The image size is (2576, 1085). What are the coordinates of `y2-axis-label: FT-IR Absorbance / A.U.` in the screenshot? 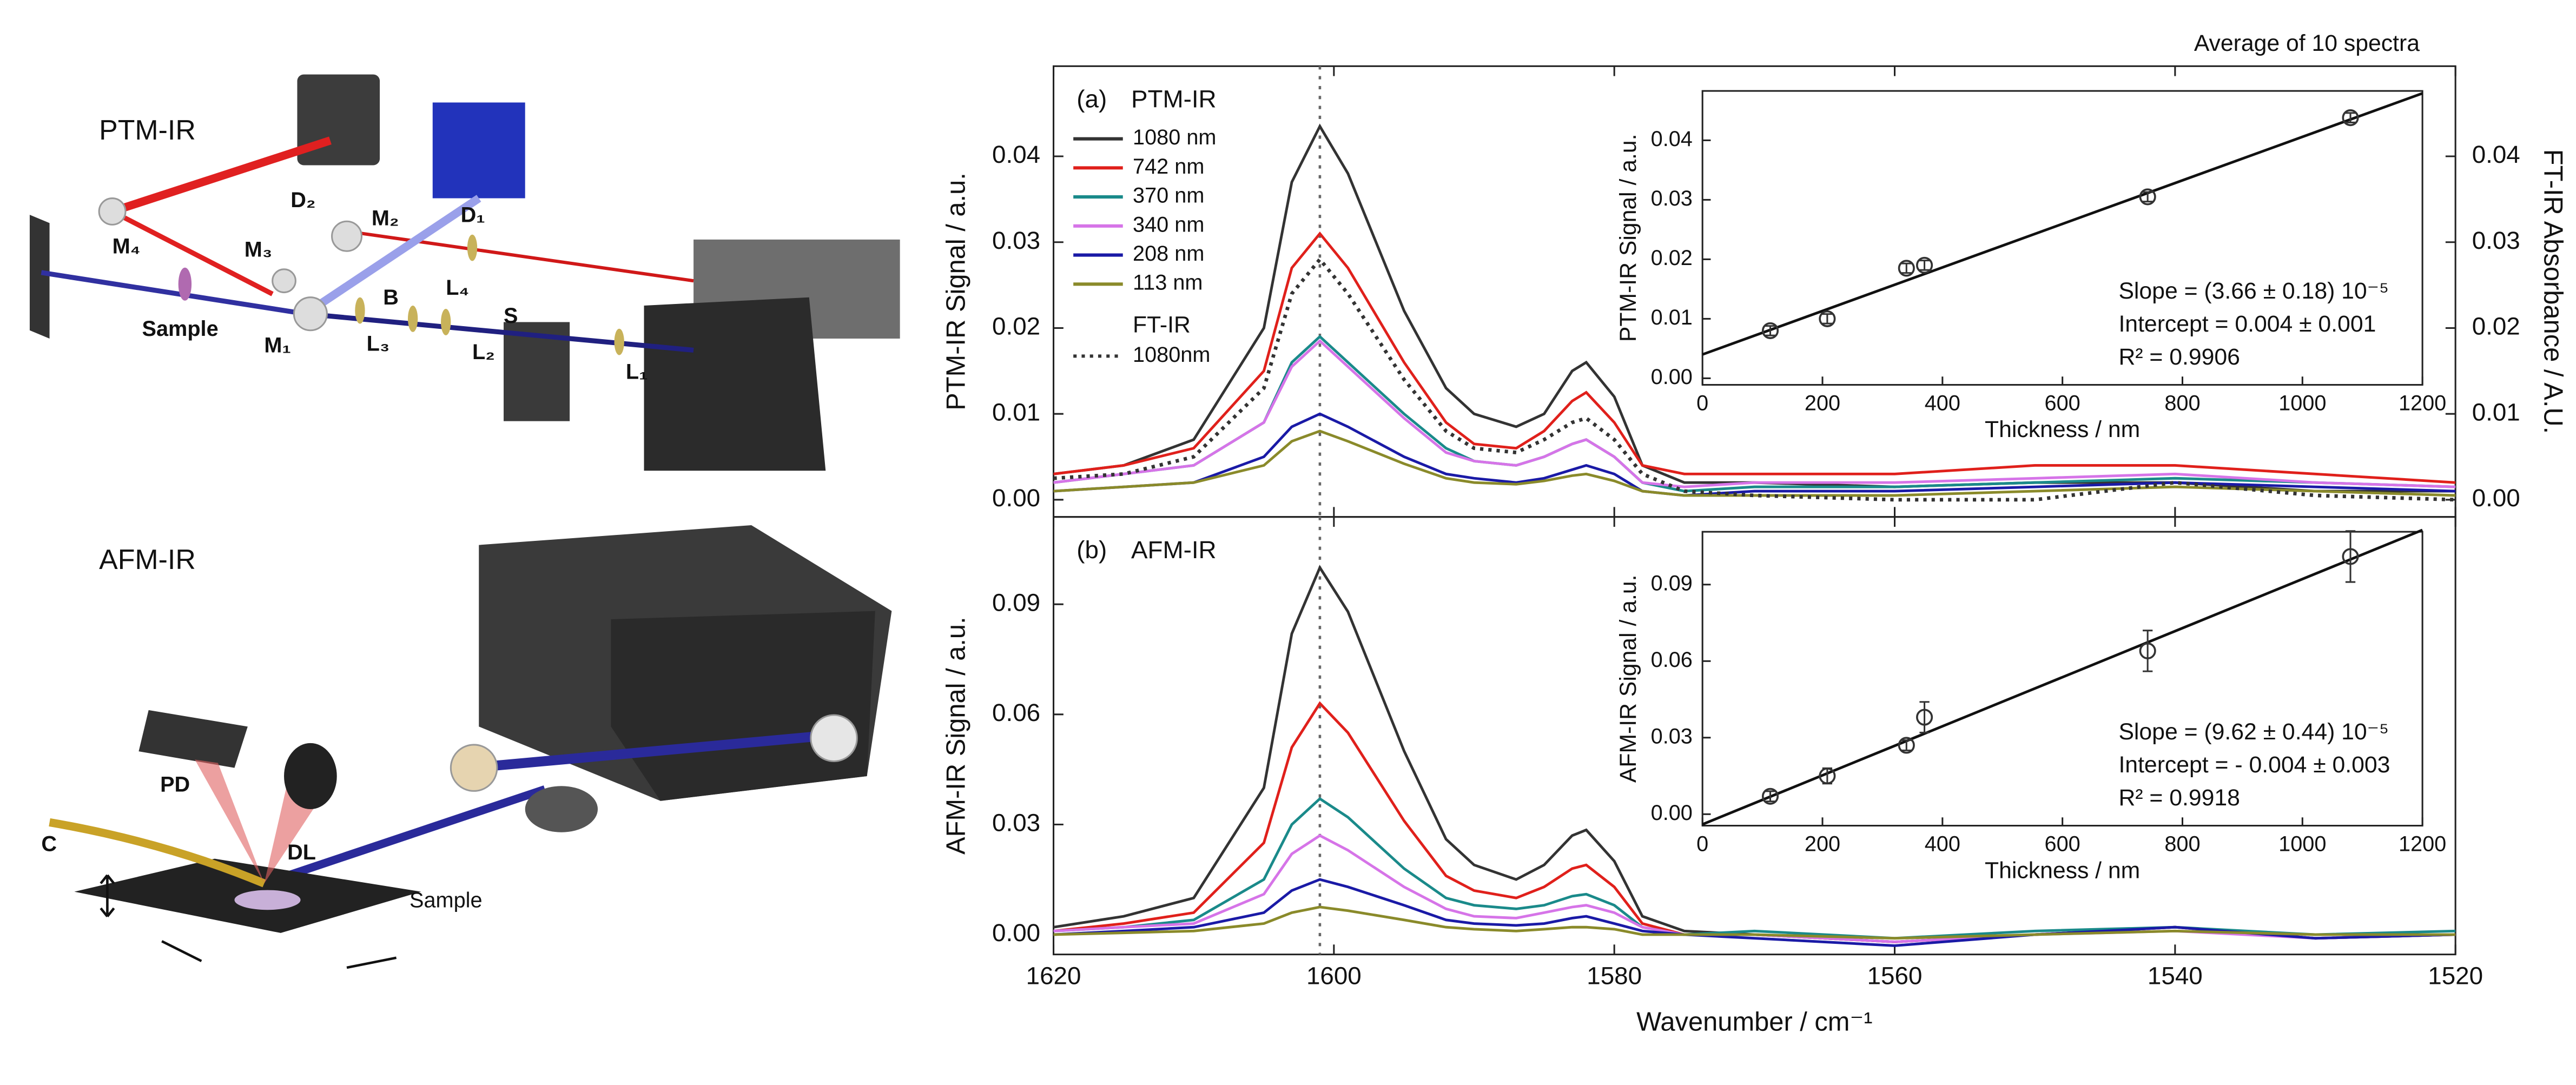 It's located at (2552, 291).